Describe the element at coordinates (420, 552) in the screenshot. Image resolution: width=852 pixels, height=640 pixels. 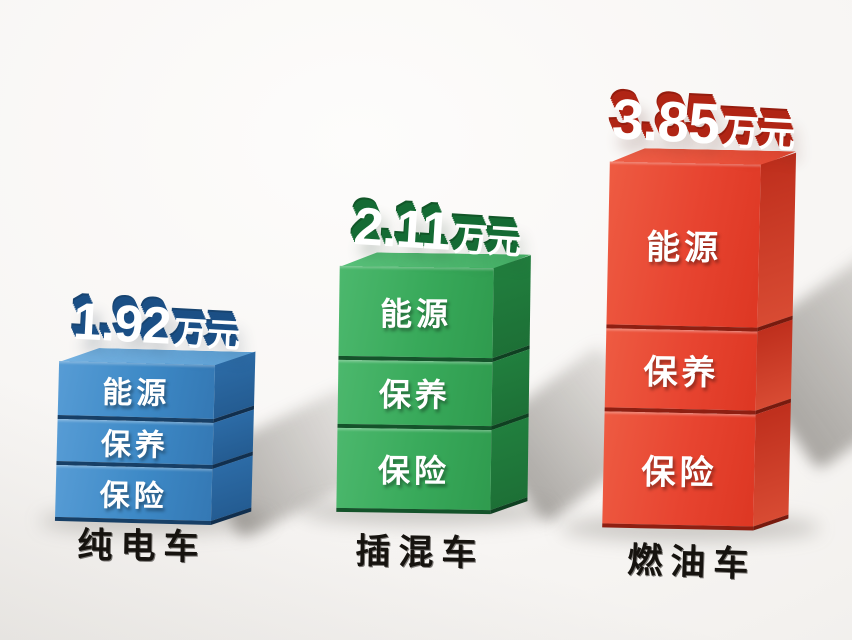
I see `category-label-phev: 插混车` at that location.